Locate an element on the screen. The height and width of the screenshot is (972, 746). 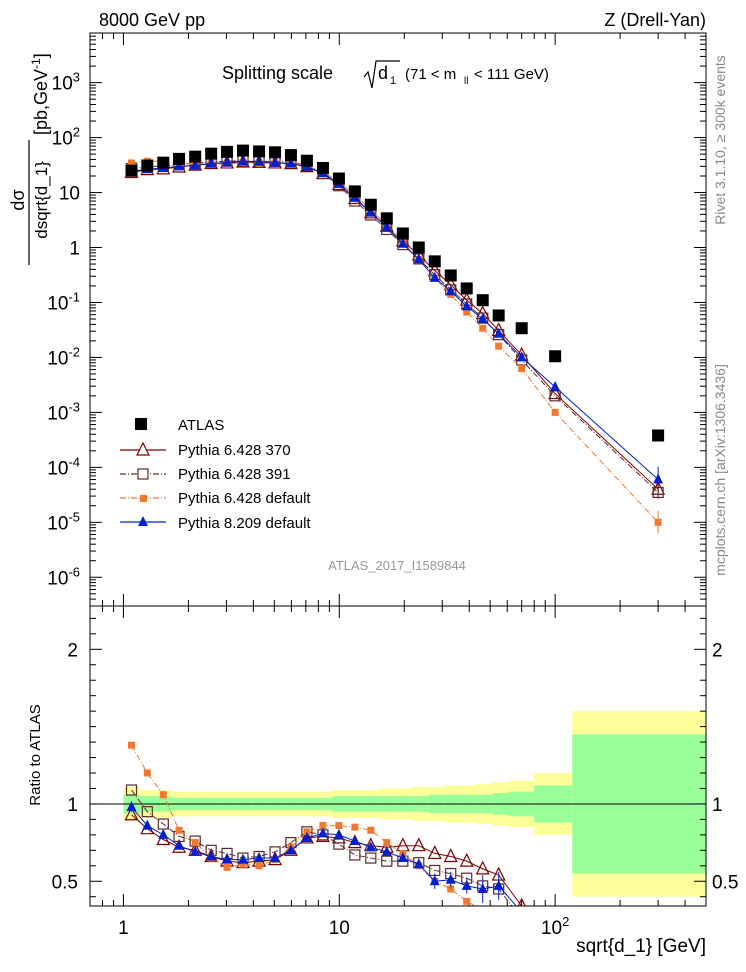
ratio-y-tick-label-right-base: 2 is located at coordinates (717, 650).